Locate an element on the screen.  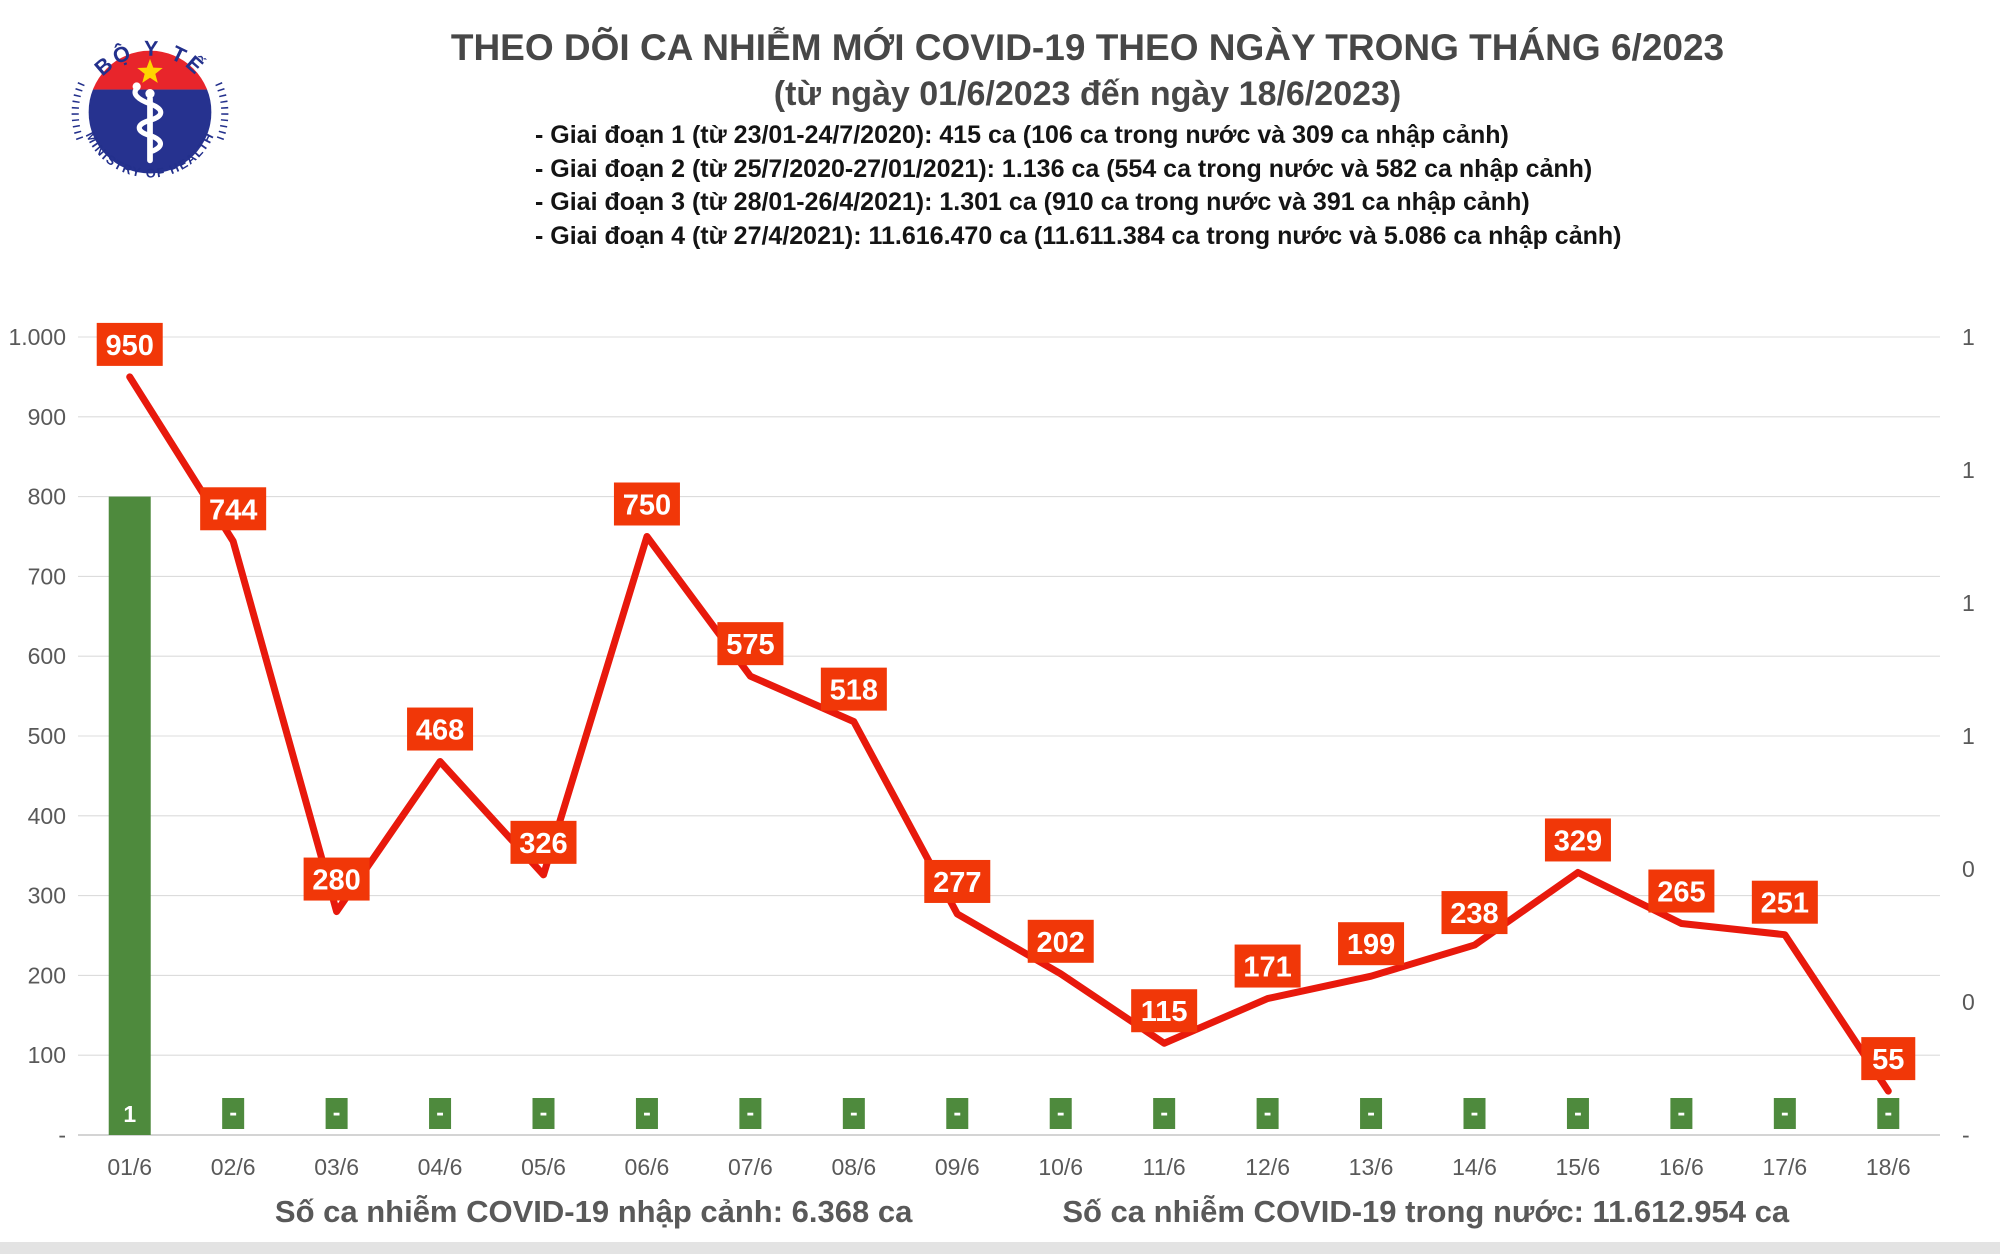
y-axis-tick-left: 1.000 is located at coordinates (37, 337).